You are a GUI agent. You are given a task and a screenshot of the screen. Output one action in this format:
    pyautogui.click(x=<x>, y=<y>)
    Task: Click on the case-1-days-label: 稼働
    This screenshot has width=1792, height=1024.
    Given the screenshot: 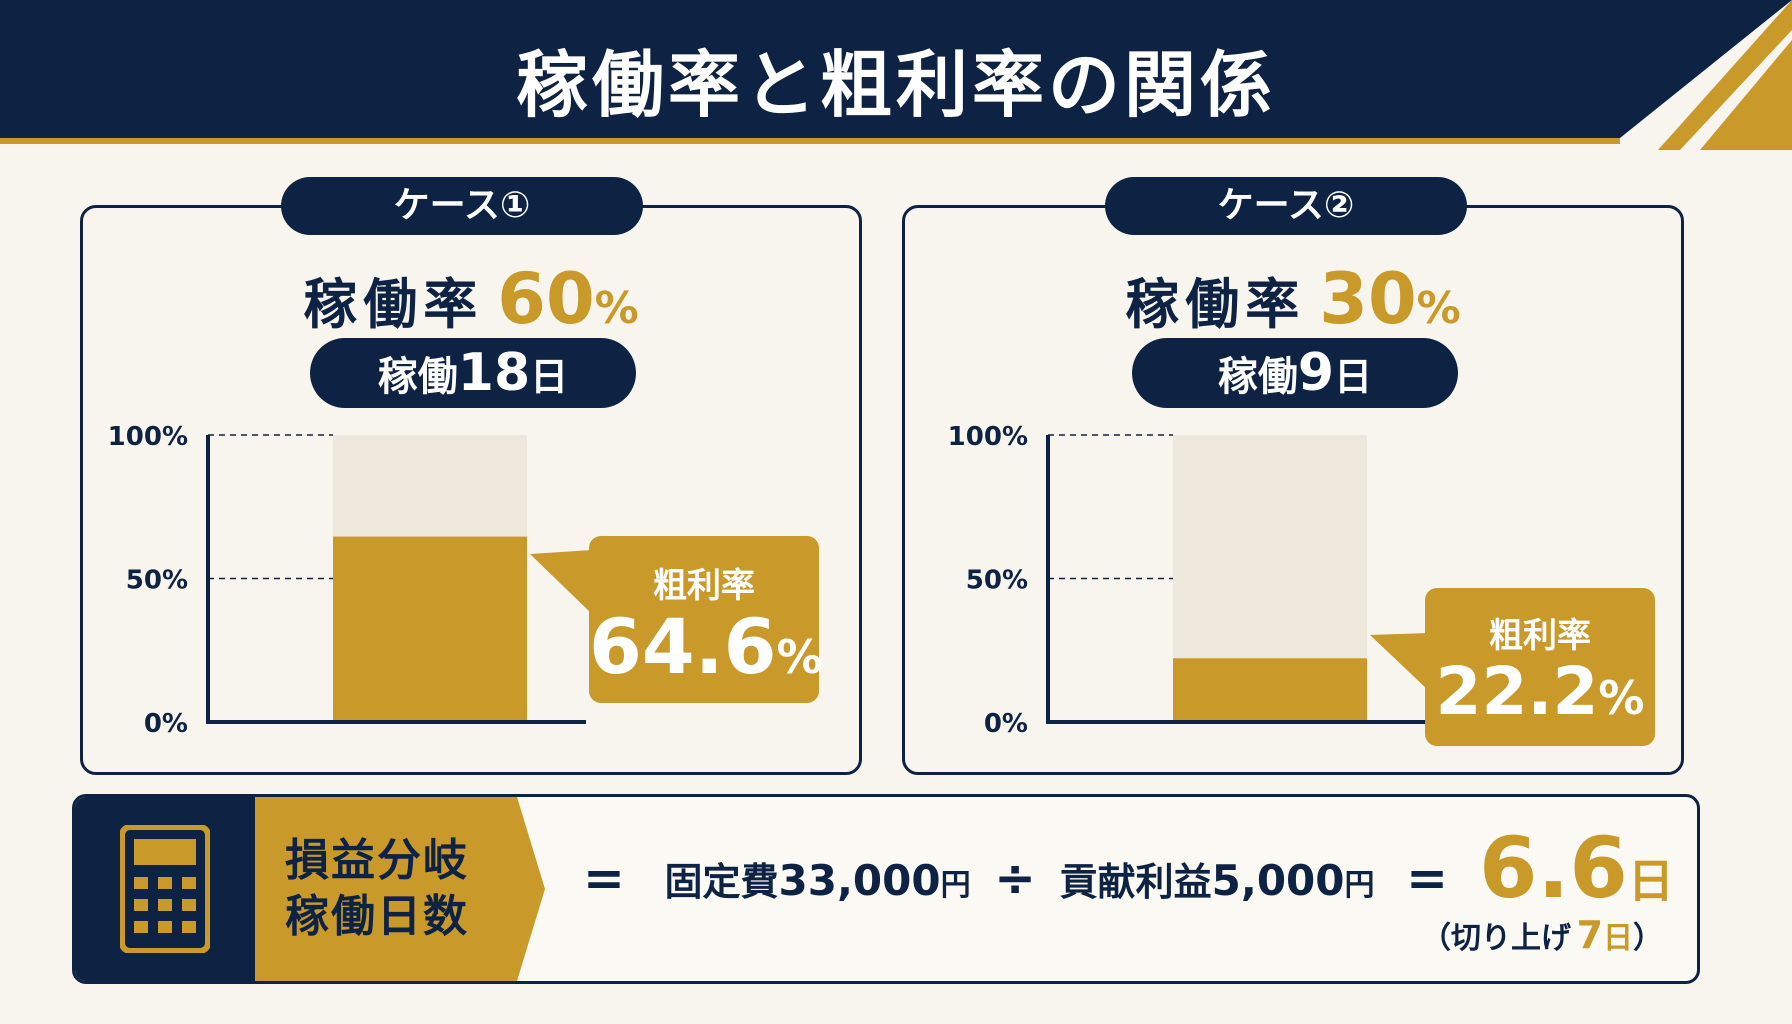 What is the action you would take?
    pyautogui.click(x=417, y=377)
    